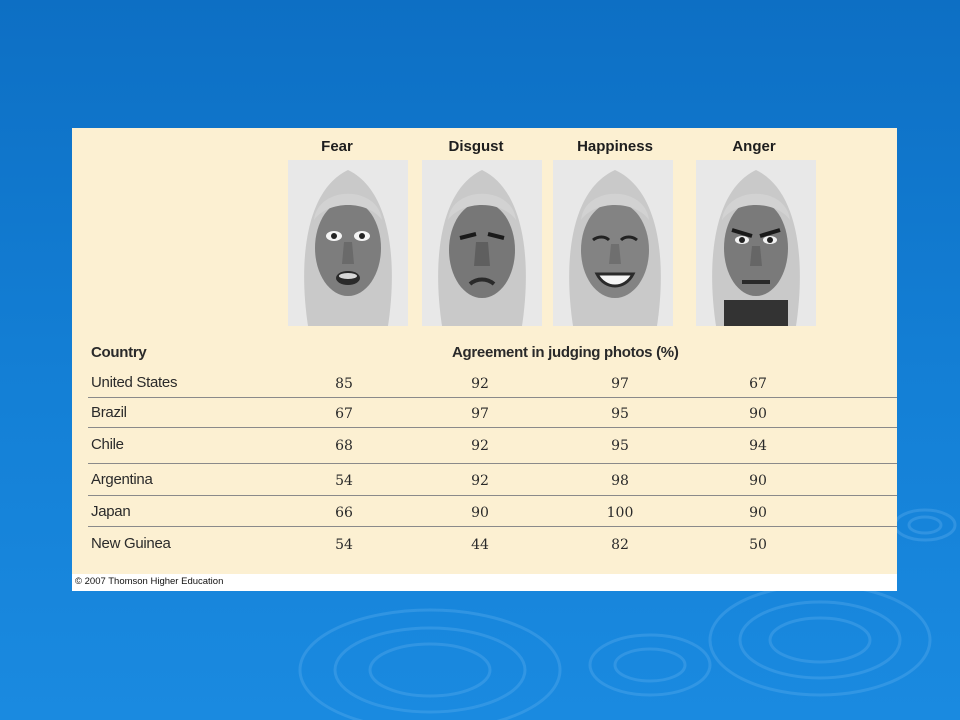  I want to click on fear-value: 66, so click(344, 513).